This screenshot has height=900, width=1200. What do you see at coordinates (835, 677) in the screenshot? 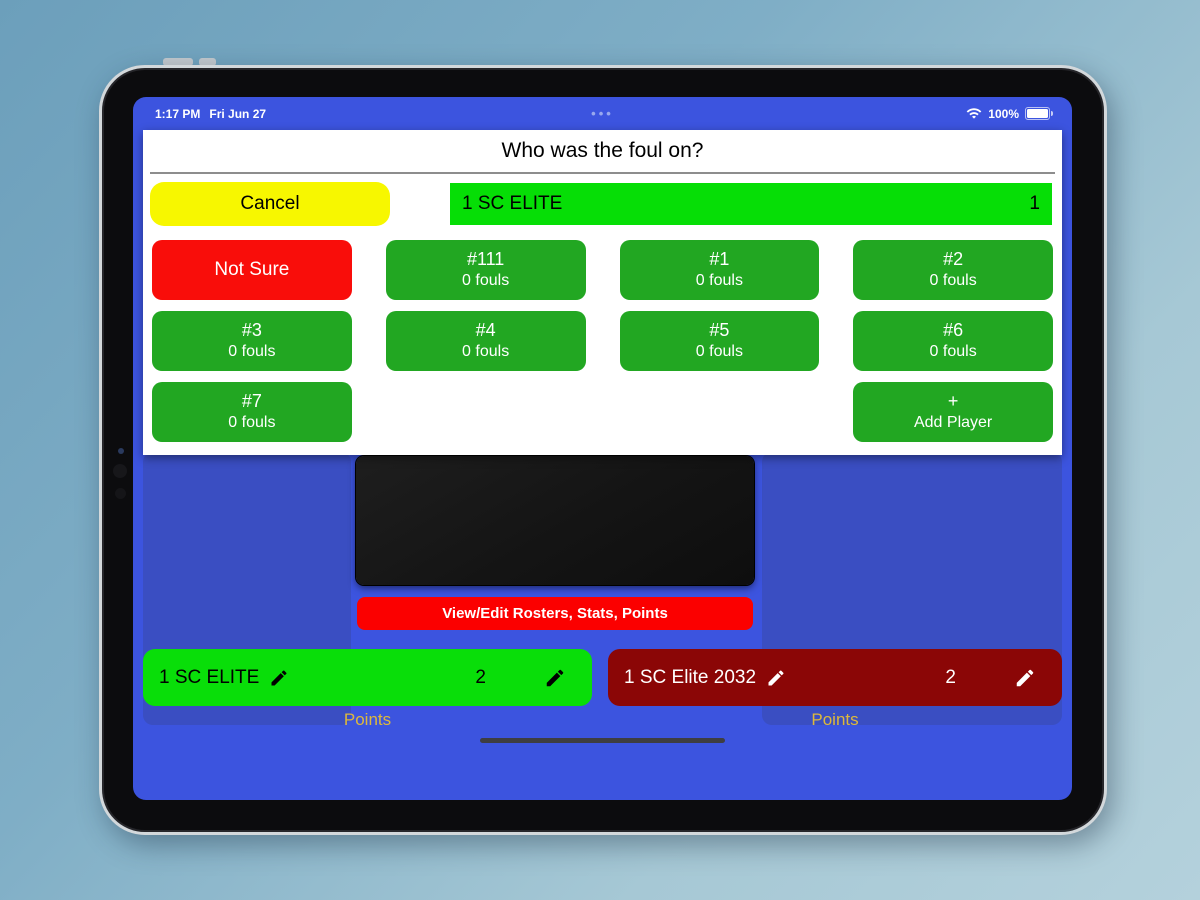
I see `away-team-bar: 1 SC Elite 2032 2` at bounding box center [835, 677].